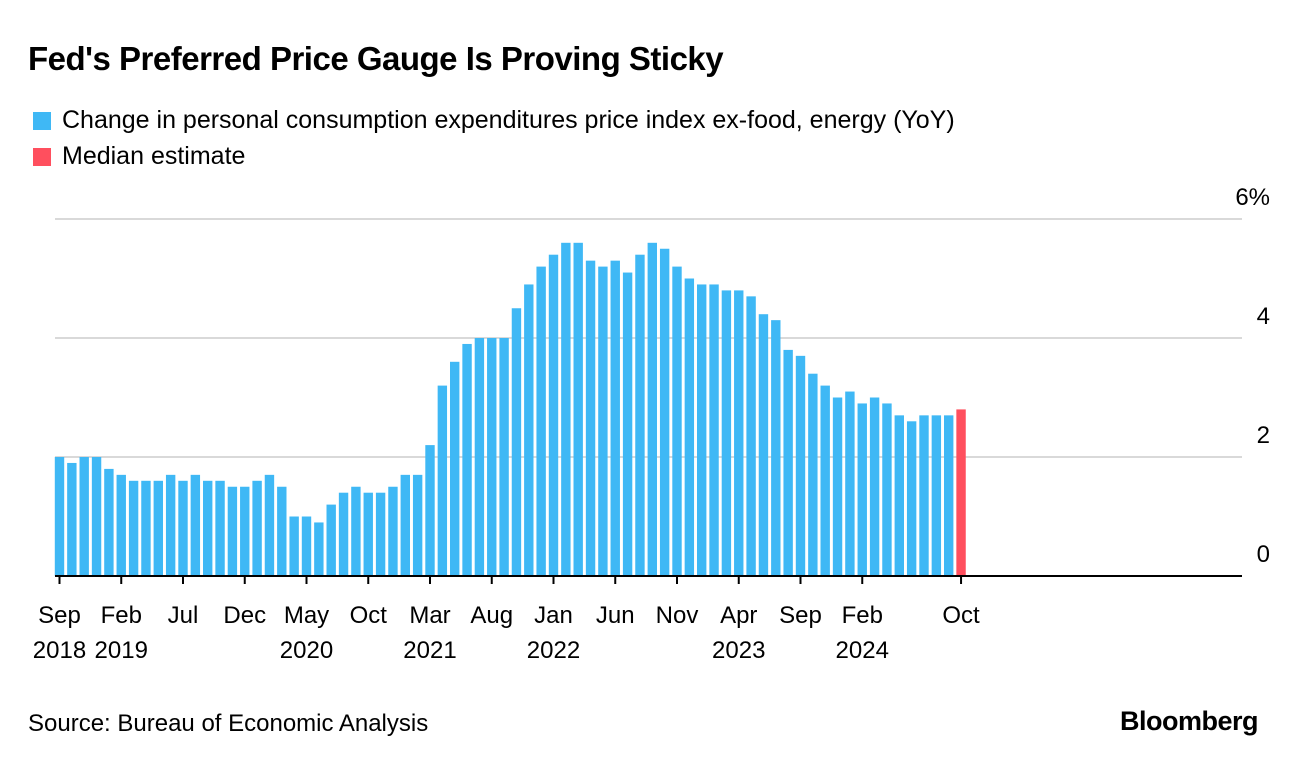  I want to click on legend-swatch-pce, so click(42, 120).